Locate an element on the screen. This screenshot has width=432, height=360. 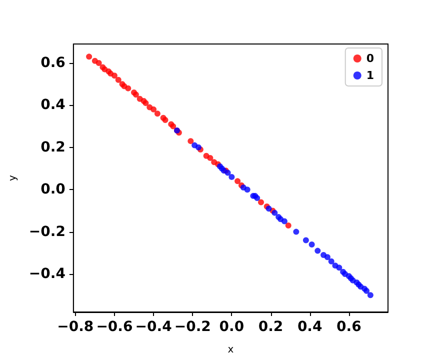
y-tick-label: 0.2 is located at coordinates (53, 147).